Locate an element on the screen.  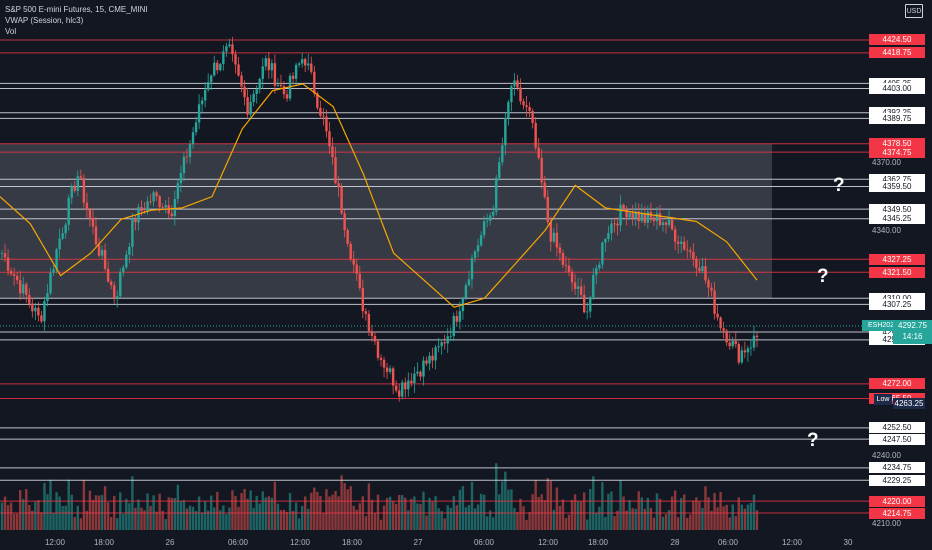
volume-legend: Vol is located at coordinates (11, 31).